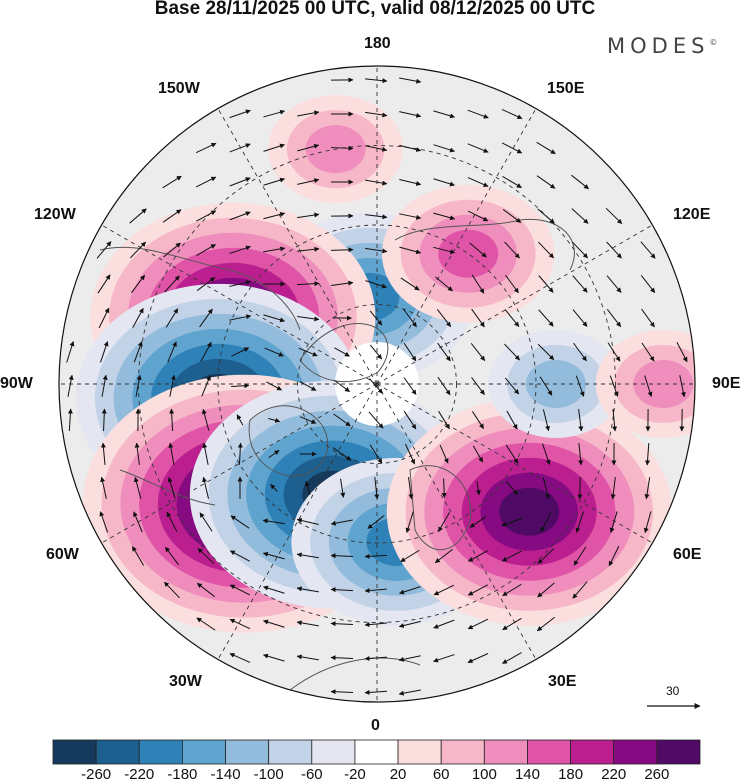 This screenshot has width=750, height=784. Describe the element at coordinates (375, 726) in the screenshot. I see `lon-label-0: 0` at that location.